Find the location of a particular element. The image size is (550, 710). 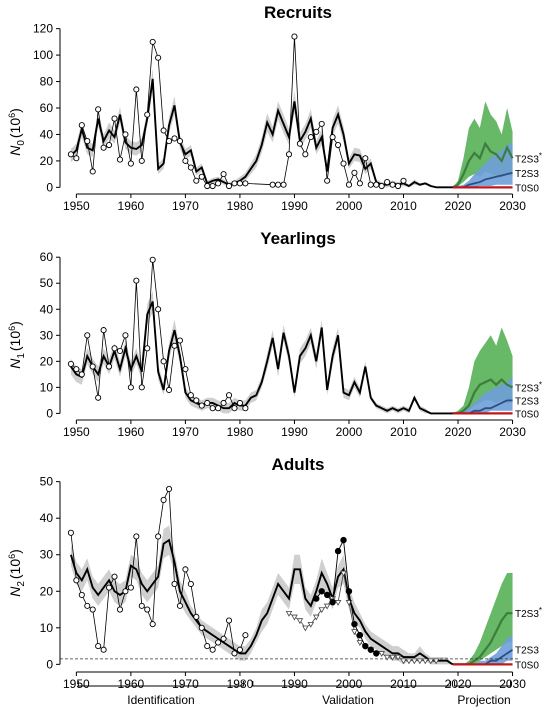

panel-title-adults: Adults is located at coordinates (298, 464).